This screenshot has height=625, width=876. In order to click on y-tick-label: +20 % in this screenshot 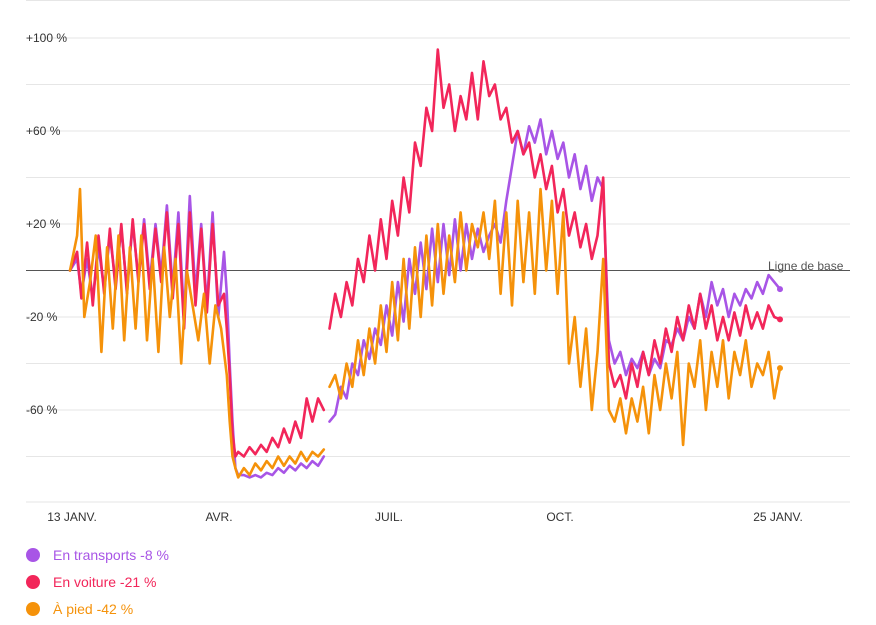, I will do `click(43, 224)`.